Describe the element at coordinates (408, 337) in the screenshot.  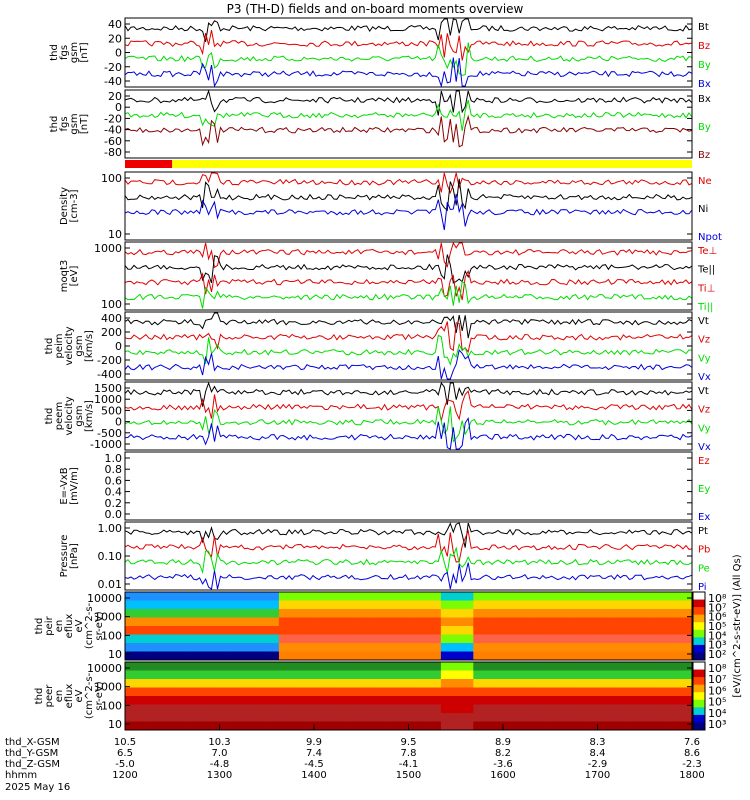
I see `series-line-Vz` at that location.